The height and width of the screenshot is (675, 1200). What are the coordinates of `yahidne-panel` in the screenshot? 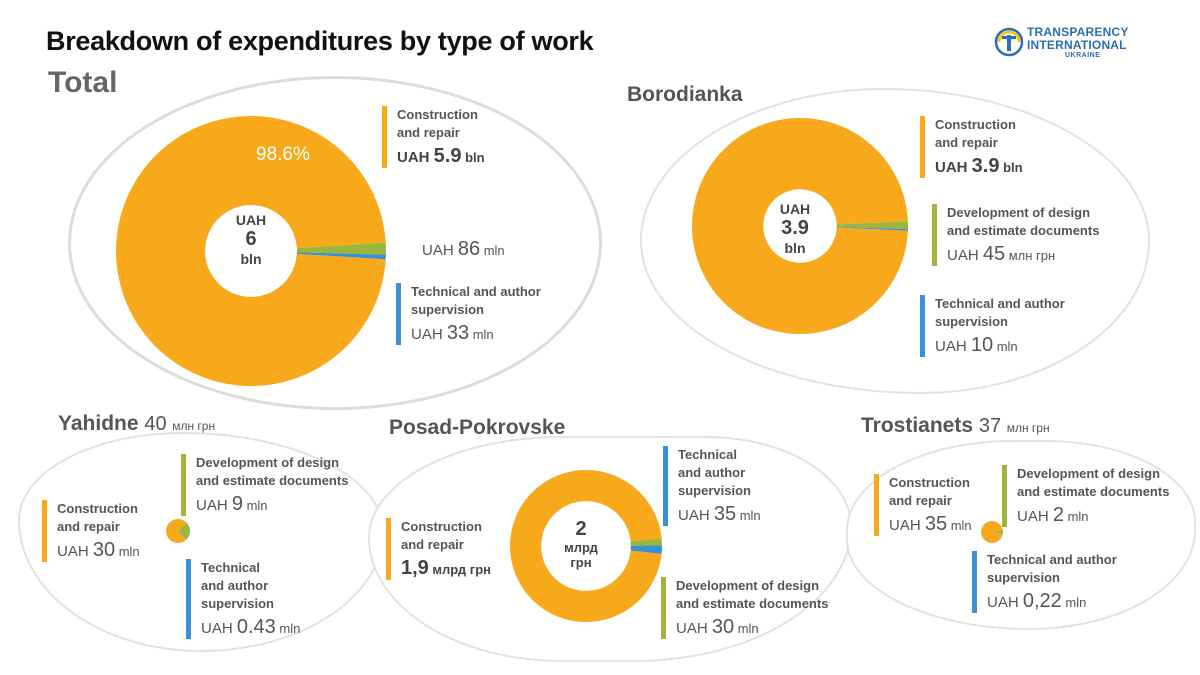 It's located at (201, 542).